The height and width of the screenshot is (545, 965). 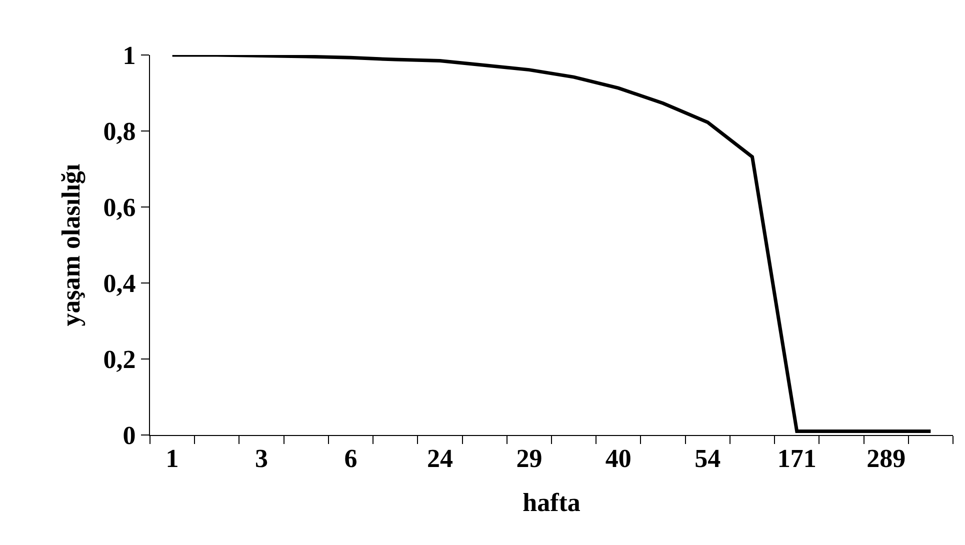 What do you see at coordinates (172, 459) in the screenshot?
I see `x-tick-label: 1` at bounding box center [172, 459].